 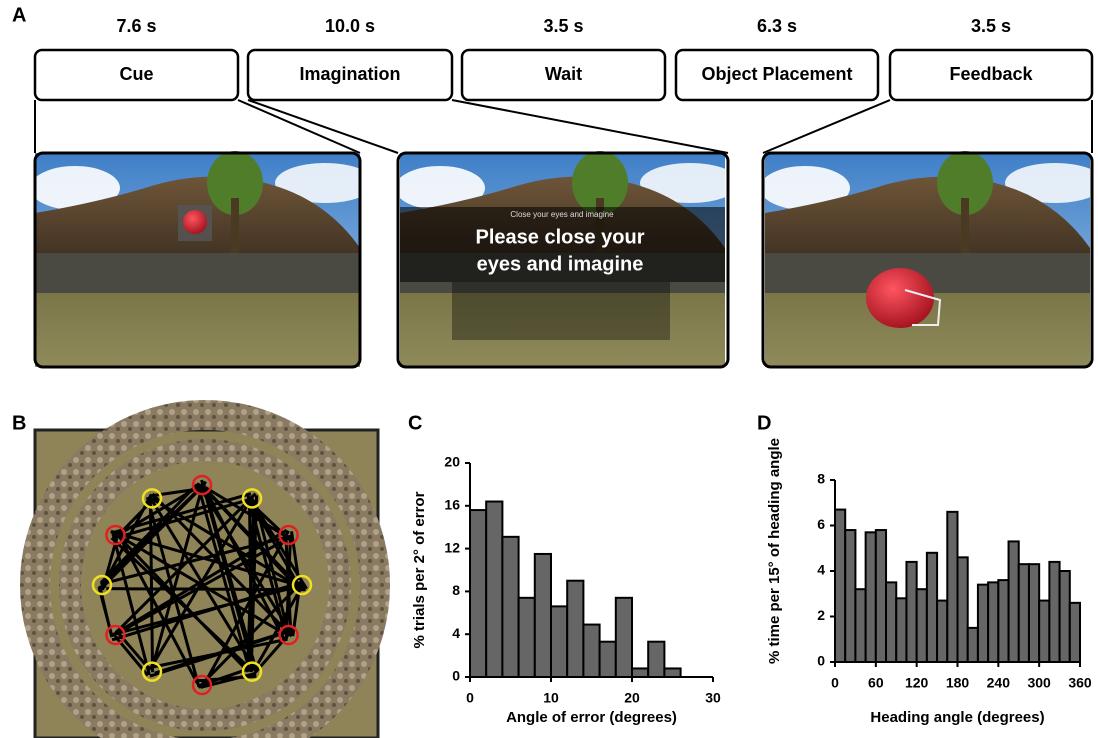 What do you see at coordinates (958, 683) in the screenshot?
I see `x-tick-label: 180` at bounding box center [958, 683].